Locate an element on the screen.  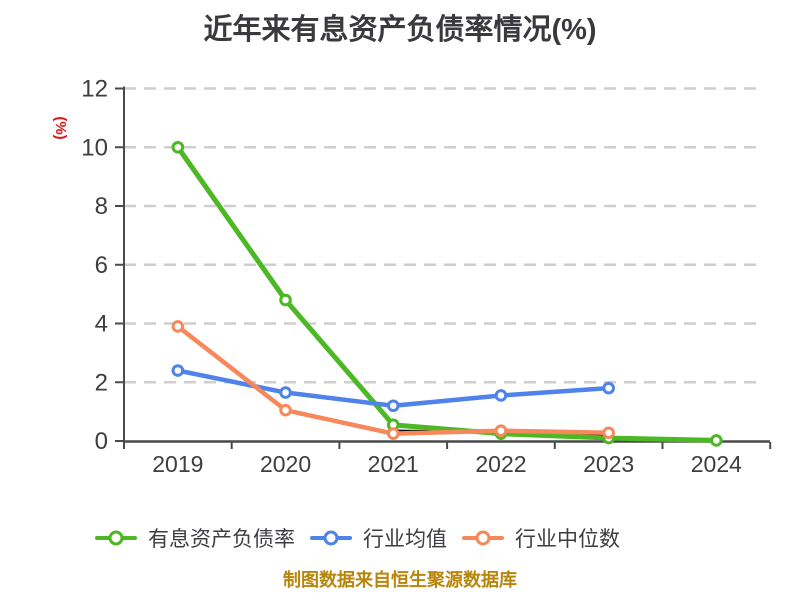
legend-item: 有息资产负债率 is located at coordinates (195, 538).